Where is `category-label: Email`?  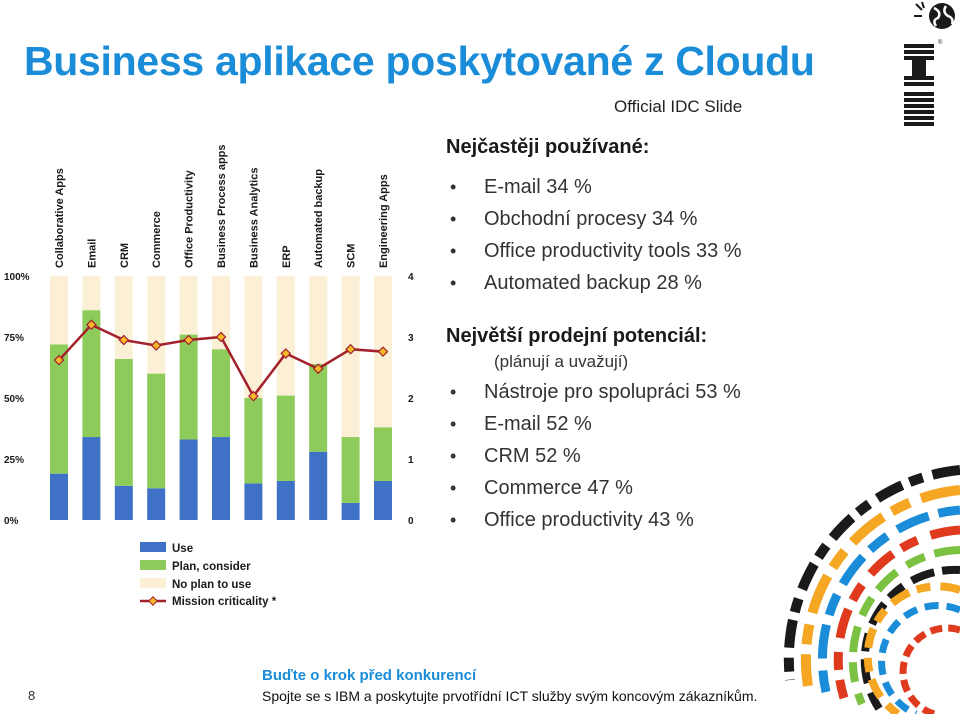 category-label: Email is located at coordinates (92, 253).